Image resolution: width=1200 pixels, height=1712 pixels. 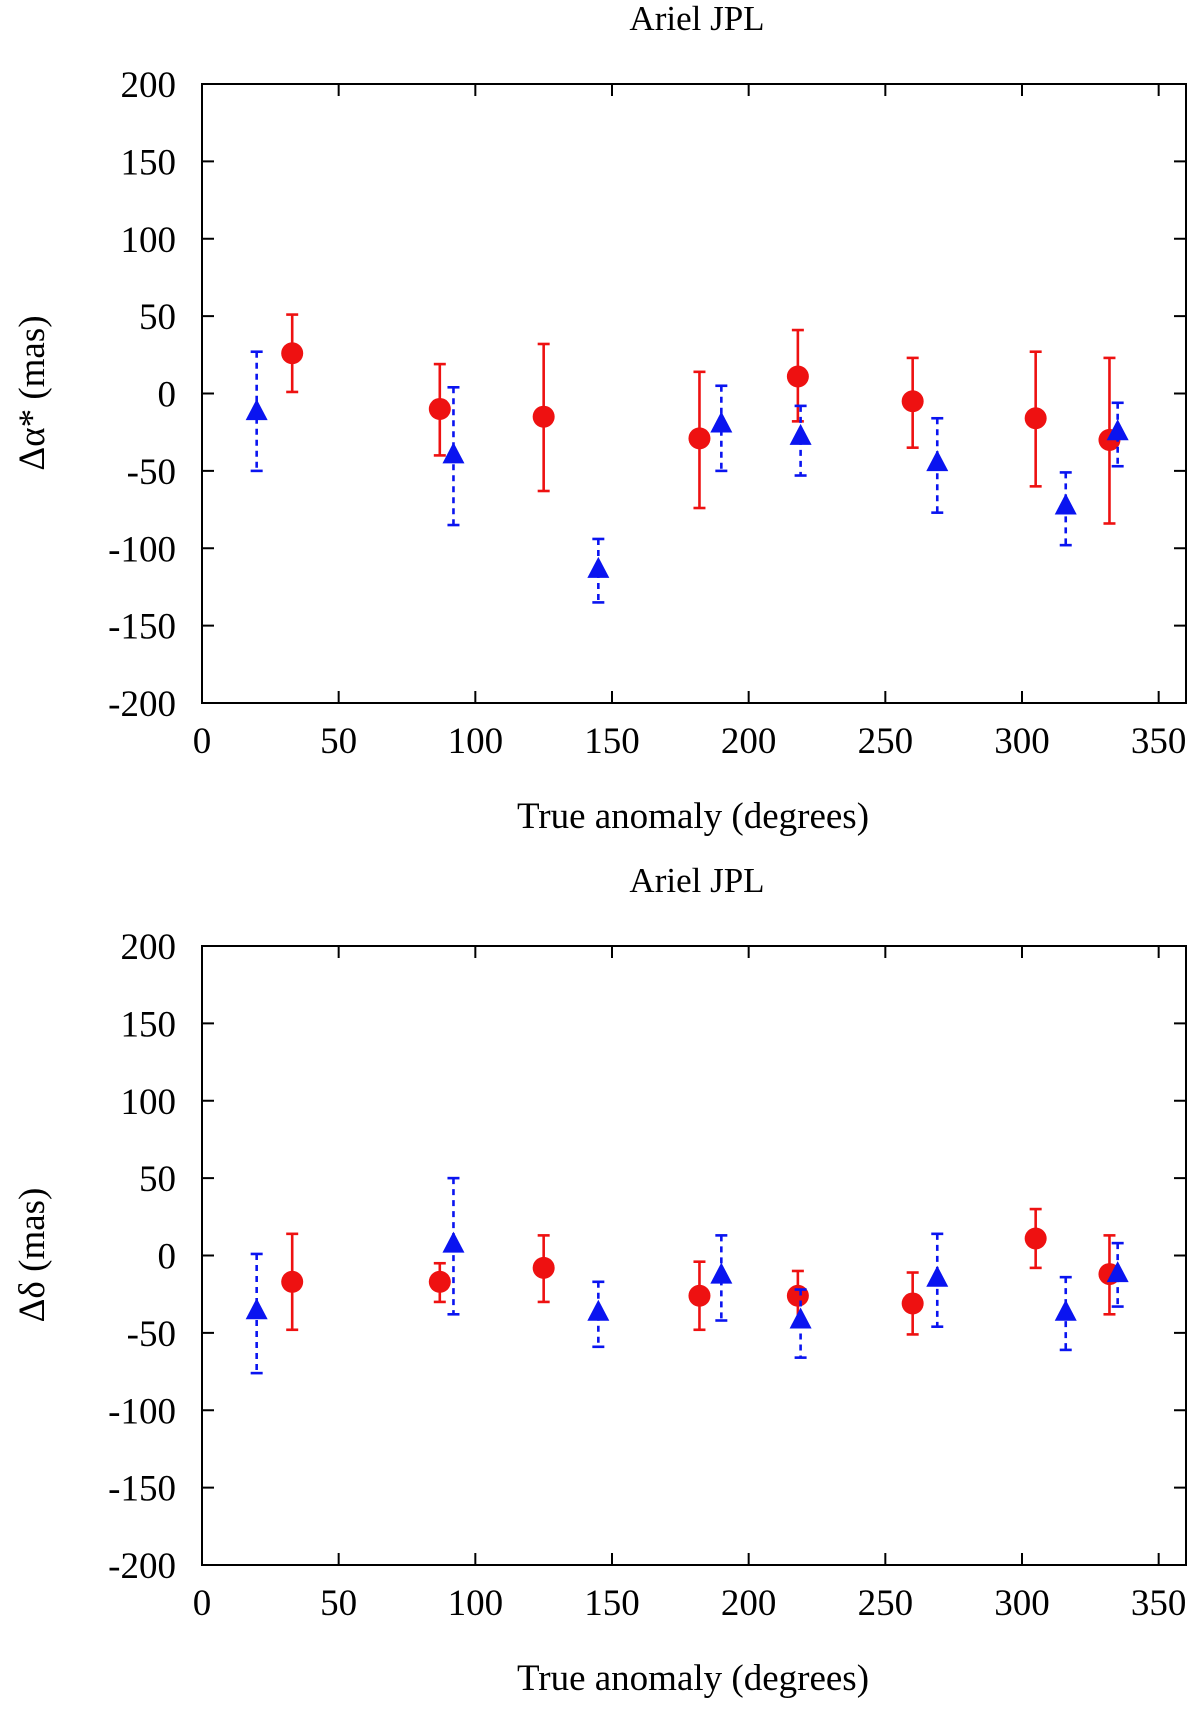 I want to click on y-axis-label: Δδ (mas), so click(x=32, y=1255).